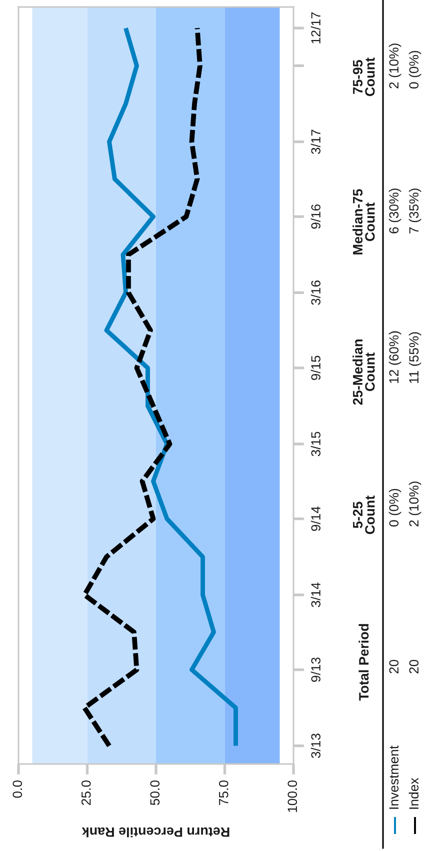  I want to click on y-tick-label: 9/14, so click(315, 518).